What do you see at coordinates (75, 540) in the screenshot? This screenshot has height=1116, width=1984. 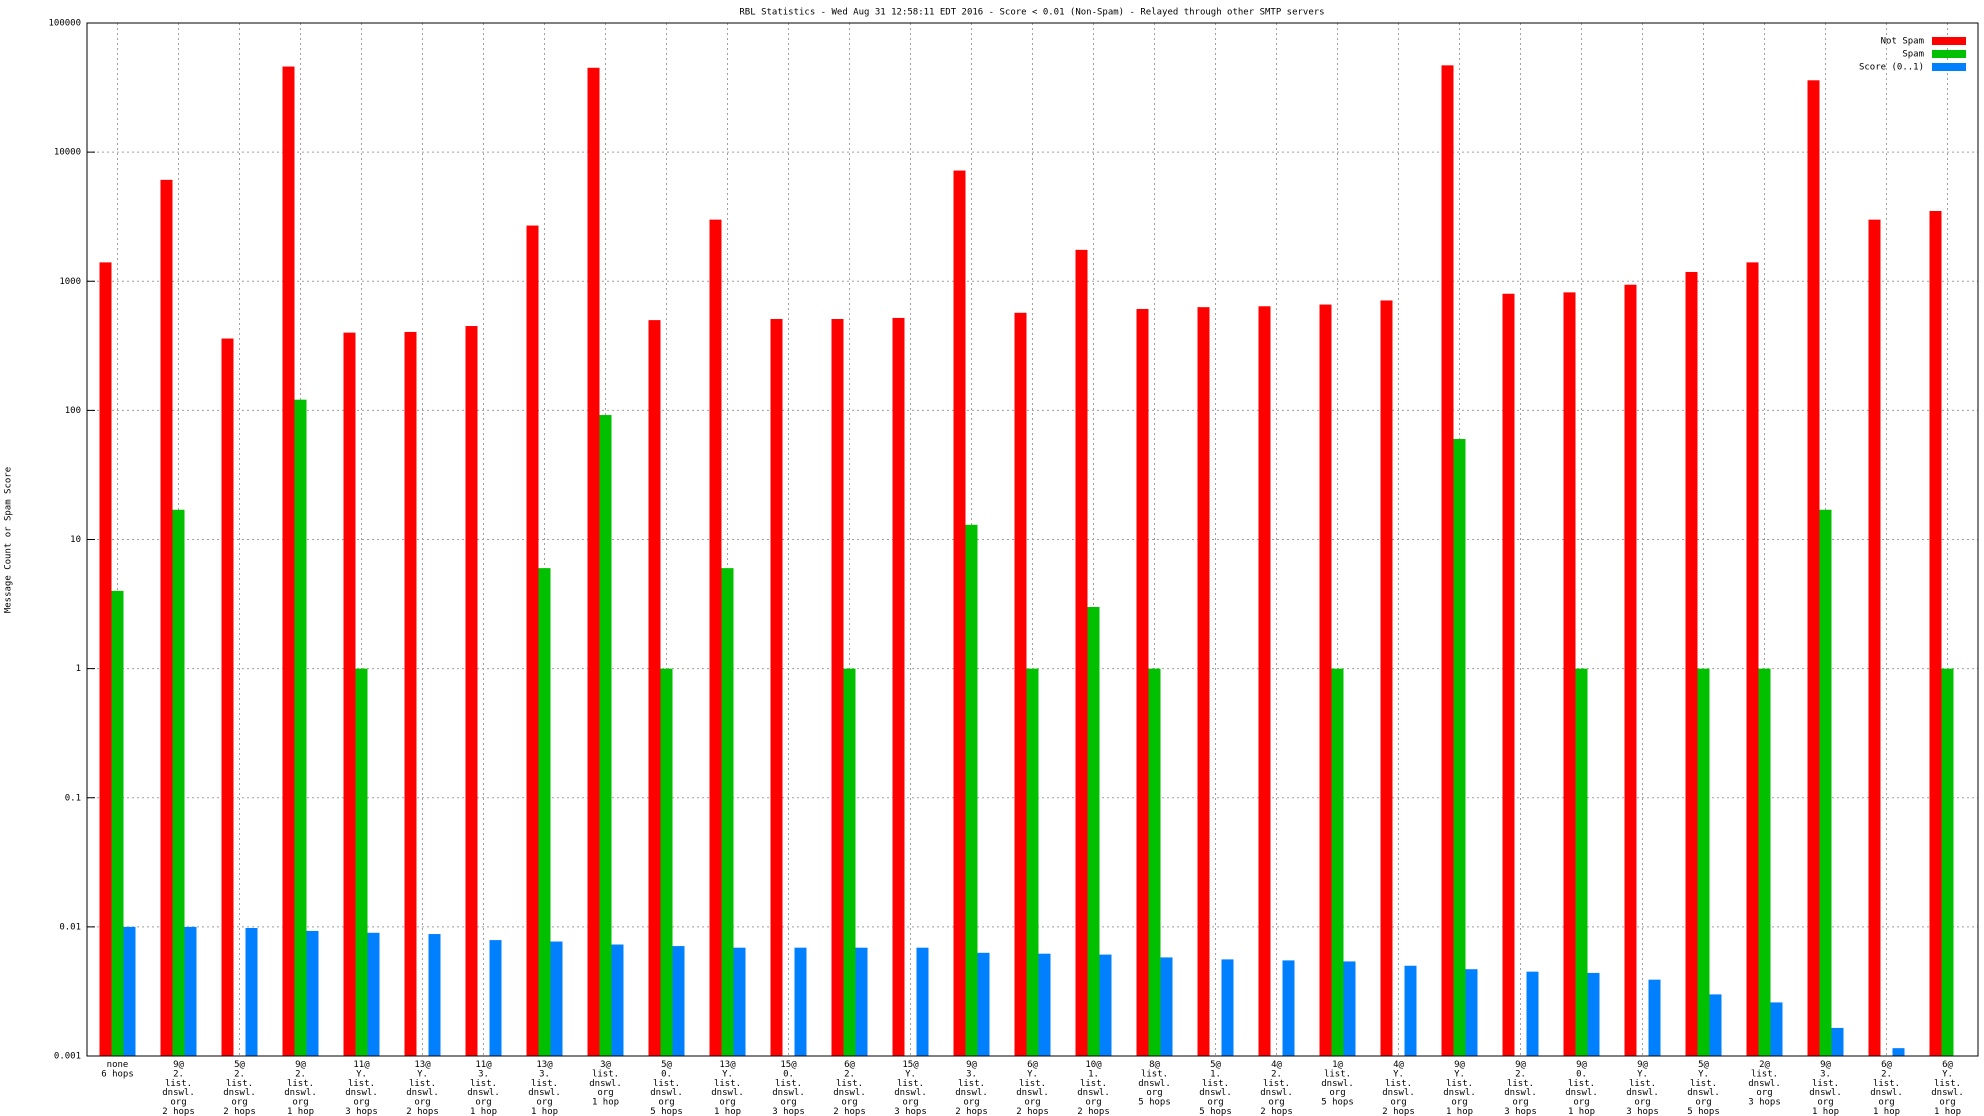 I see `y-tick-label: 10` at bounding box center [75, 540].